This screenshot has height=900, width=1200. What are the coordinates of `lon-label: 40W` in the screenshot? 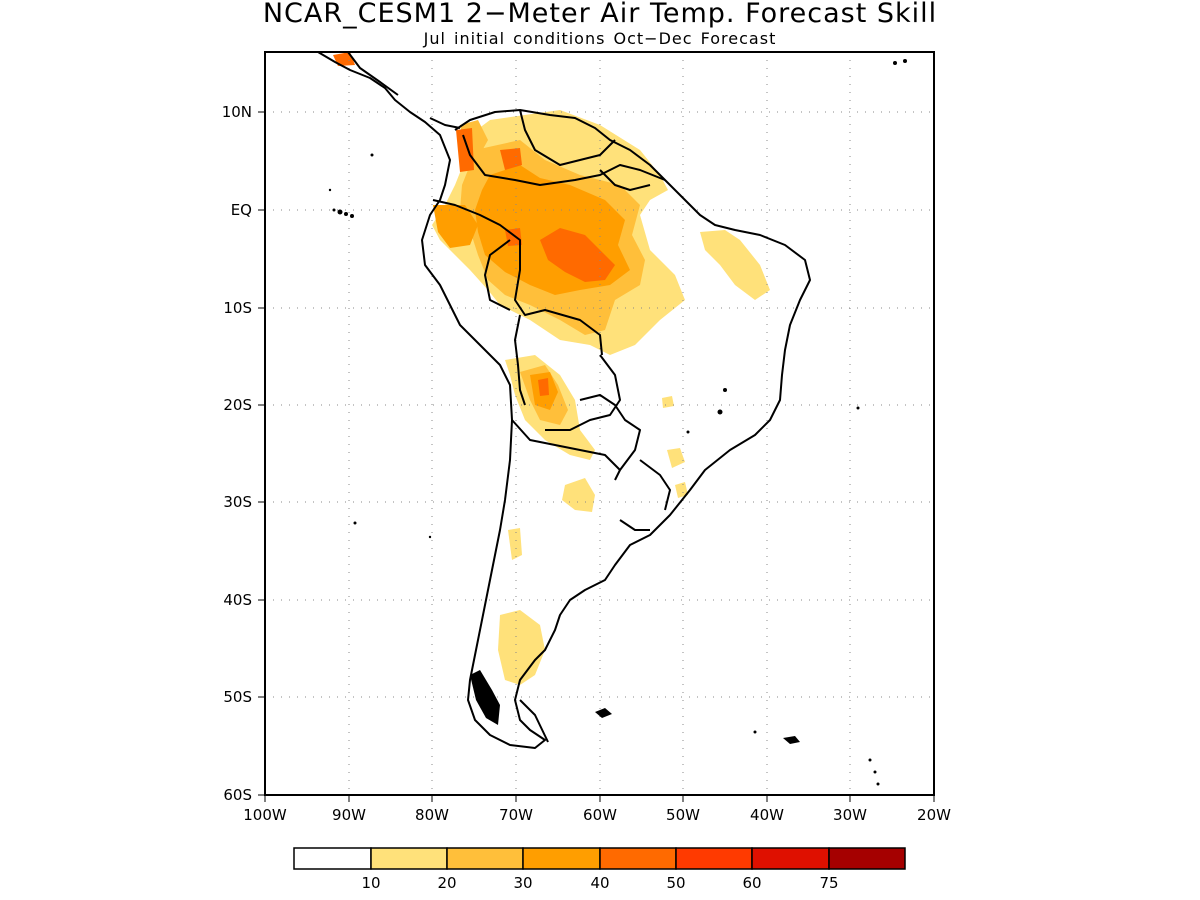 It's located at (767, 815).